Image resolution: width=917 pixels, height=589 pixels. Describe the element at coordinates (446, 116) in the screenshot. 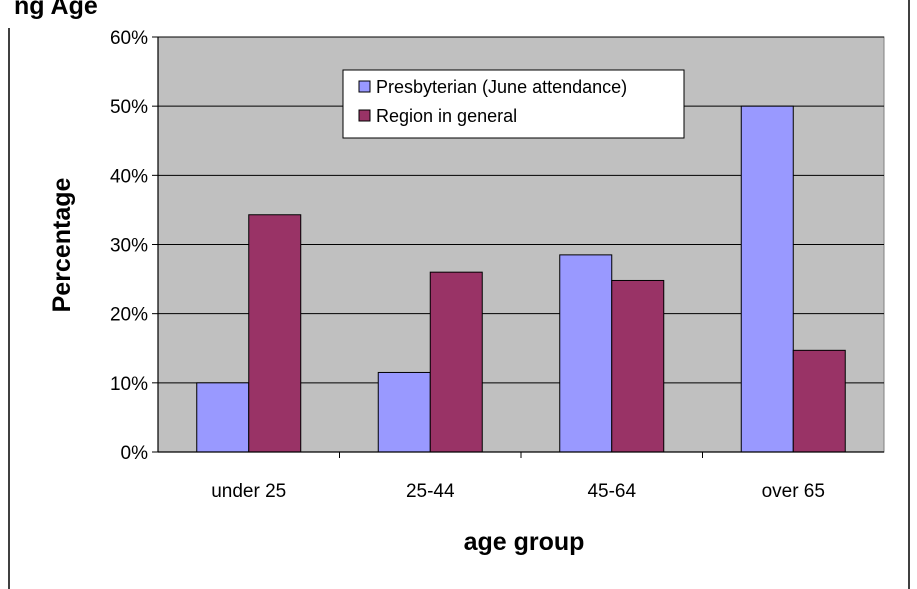

I see `legend-label-region: Region in general` at that location.